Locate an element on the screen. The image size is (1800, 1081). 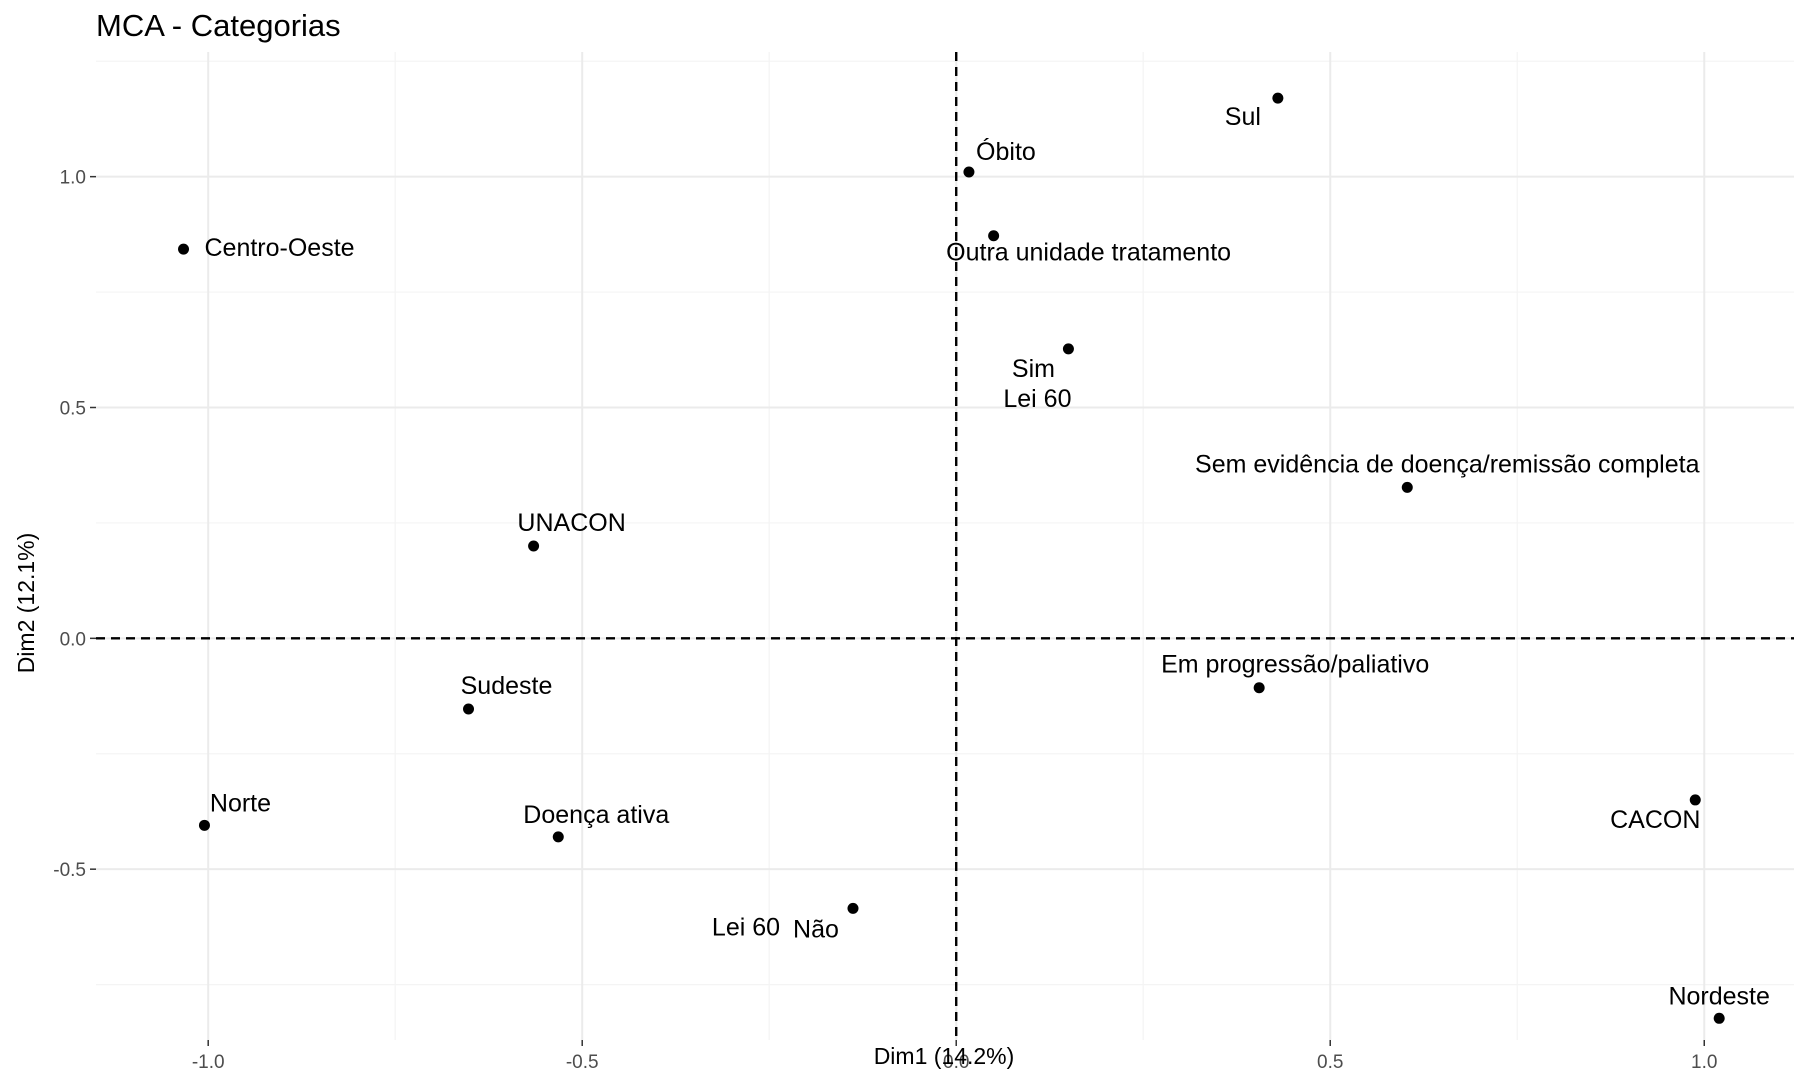
x-tick-label: -1.0 is located at coordinates (208, 1062).